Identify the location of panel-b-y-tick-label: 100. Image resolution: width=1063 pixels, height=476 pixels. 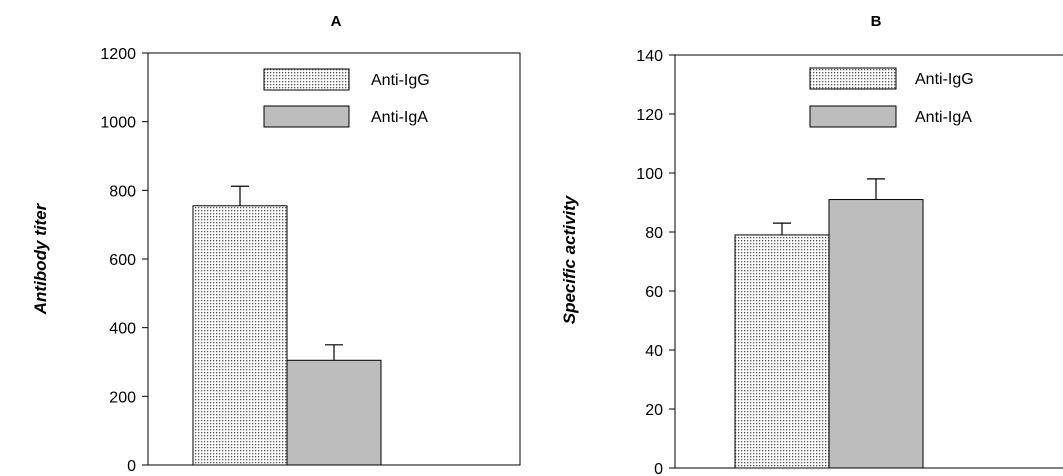
(649, 174).